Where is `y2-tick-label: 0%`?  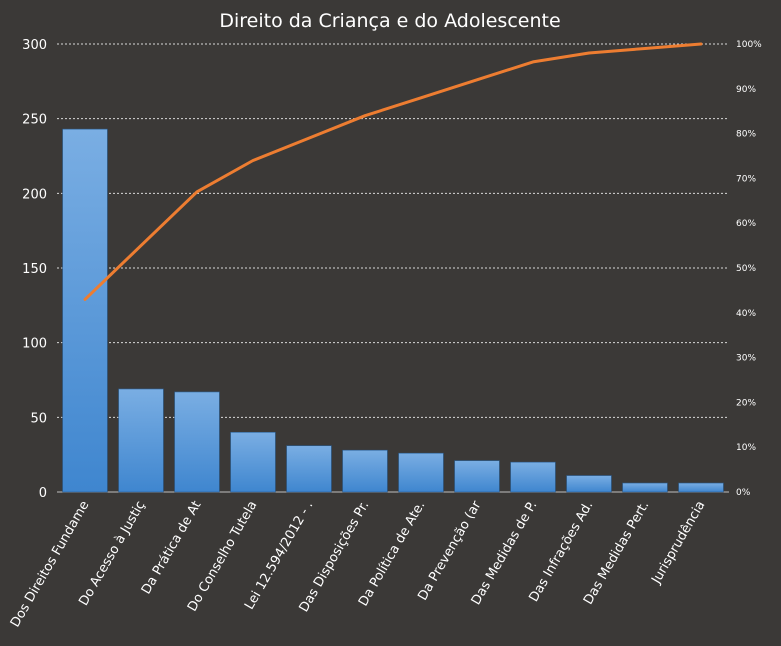
y2-tick-label: 0% is located at coordinates (743, 493).